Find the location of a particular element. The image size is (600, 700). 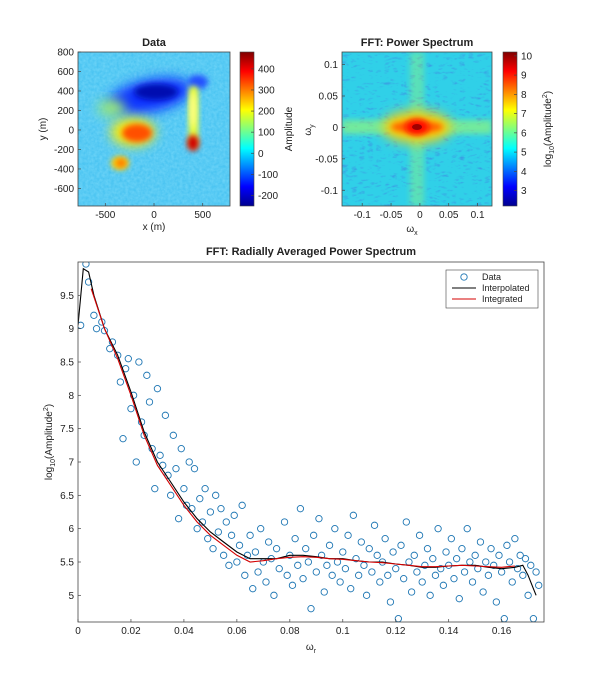

fft-image is located at coordinates (417, 129).